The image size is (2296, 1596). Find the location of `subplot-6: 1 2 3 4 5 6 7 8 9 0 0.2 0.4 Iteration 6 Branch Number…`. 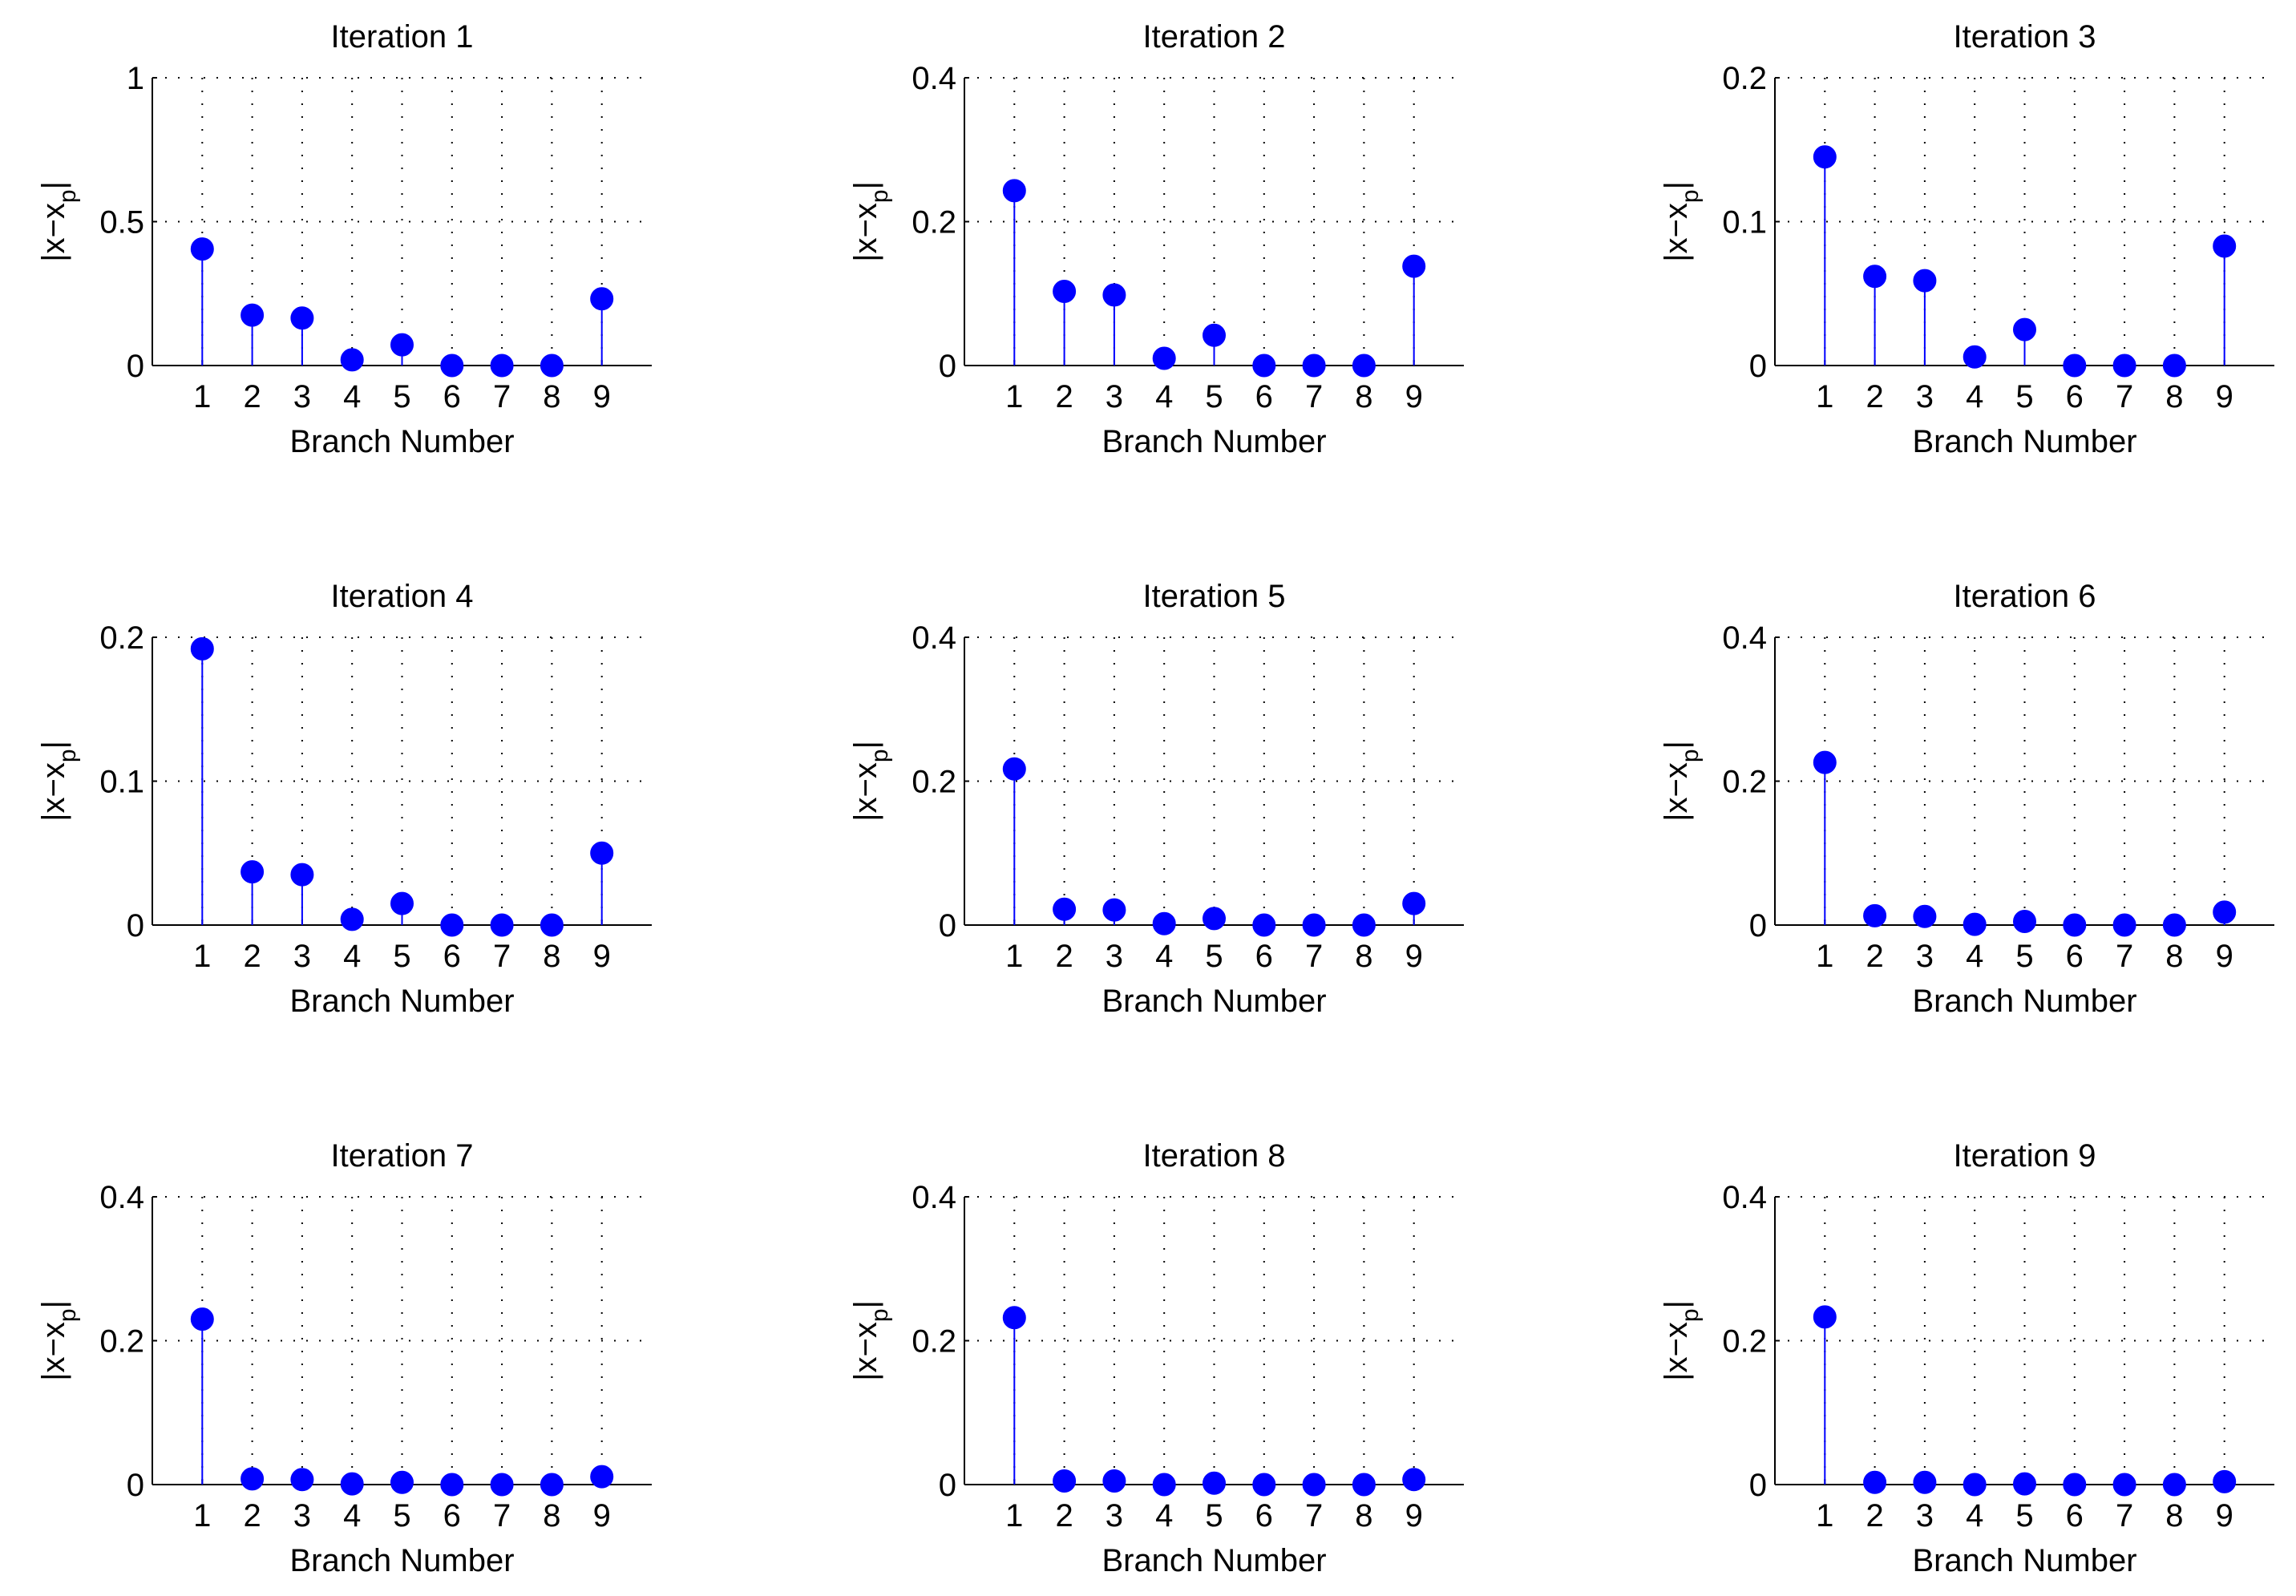

subplot-6: 1 2 3 4 5 6 7 8 9 0 0.2 0.4 Iteration 6 Branch Number… is located at coordinates (1966, 799).